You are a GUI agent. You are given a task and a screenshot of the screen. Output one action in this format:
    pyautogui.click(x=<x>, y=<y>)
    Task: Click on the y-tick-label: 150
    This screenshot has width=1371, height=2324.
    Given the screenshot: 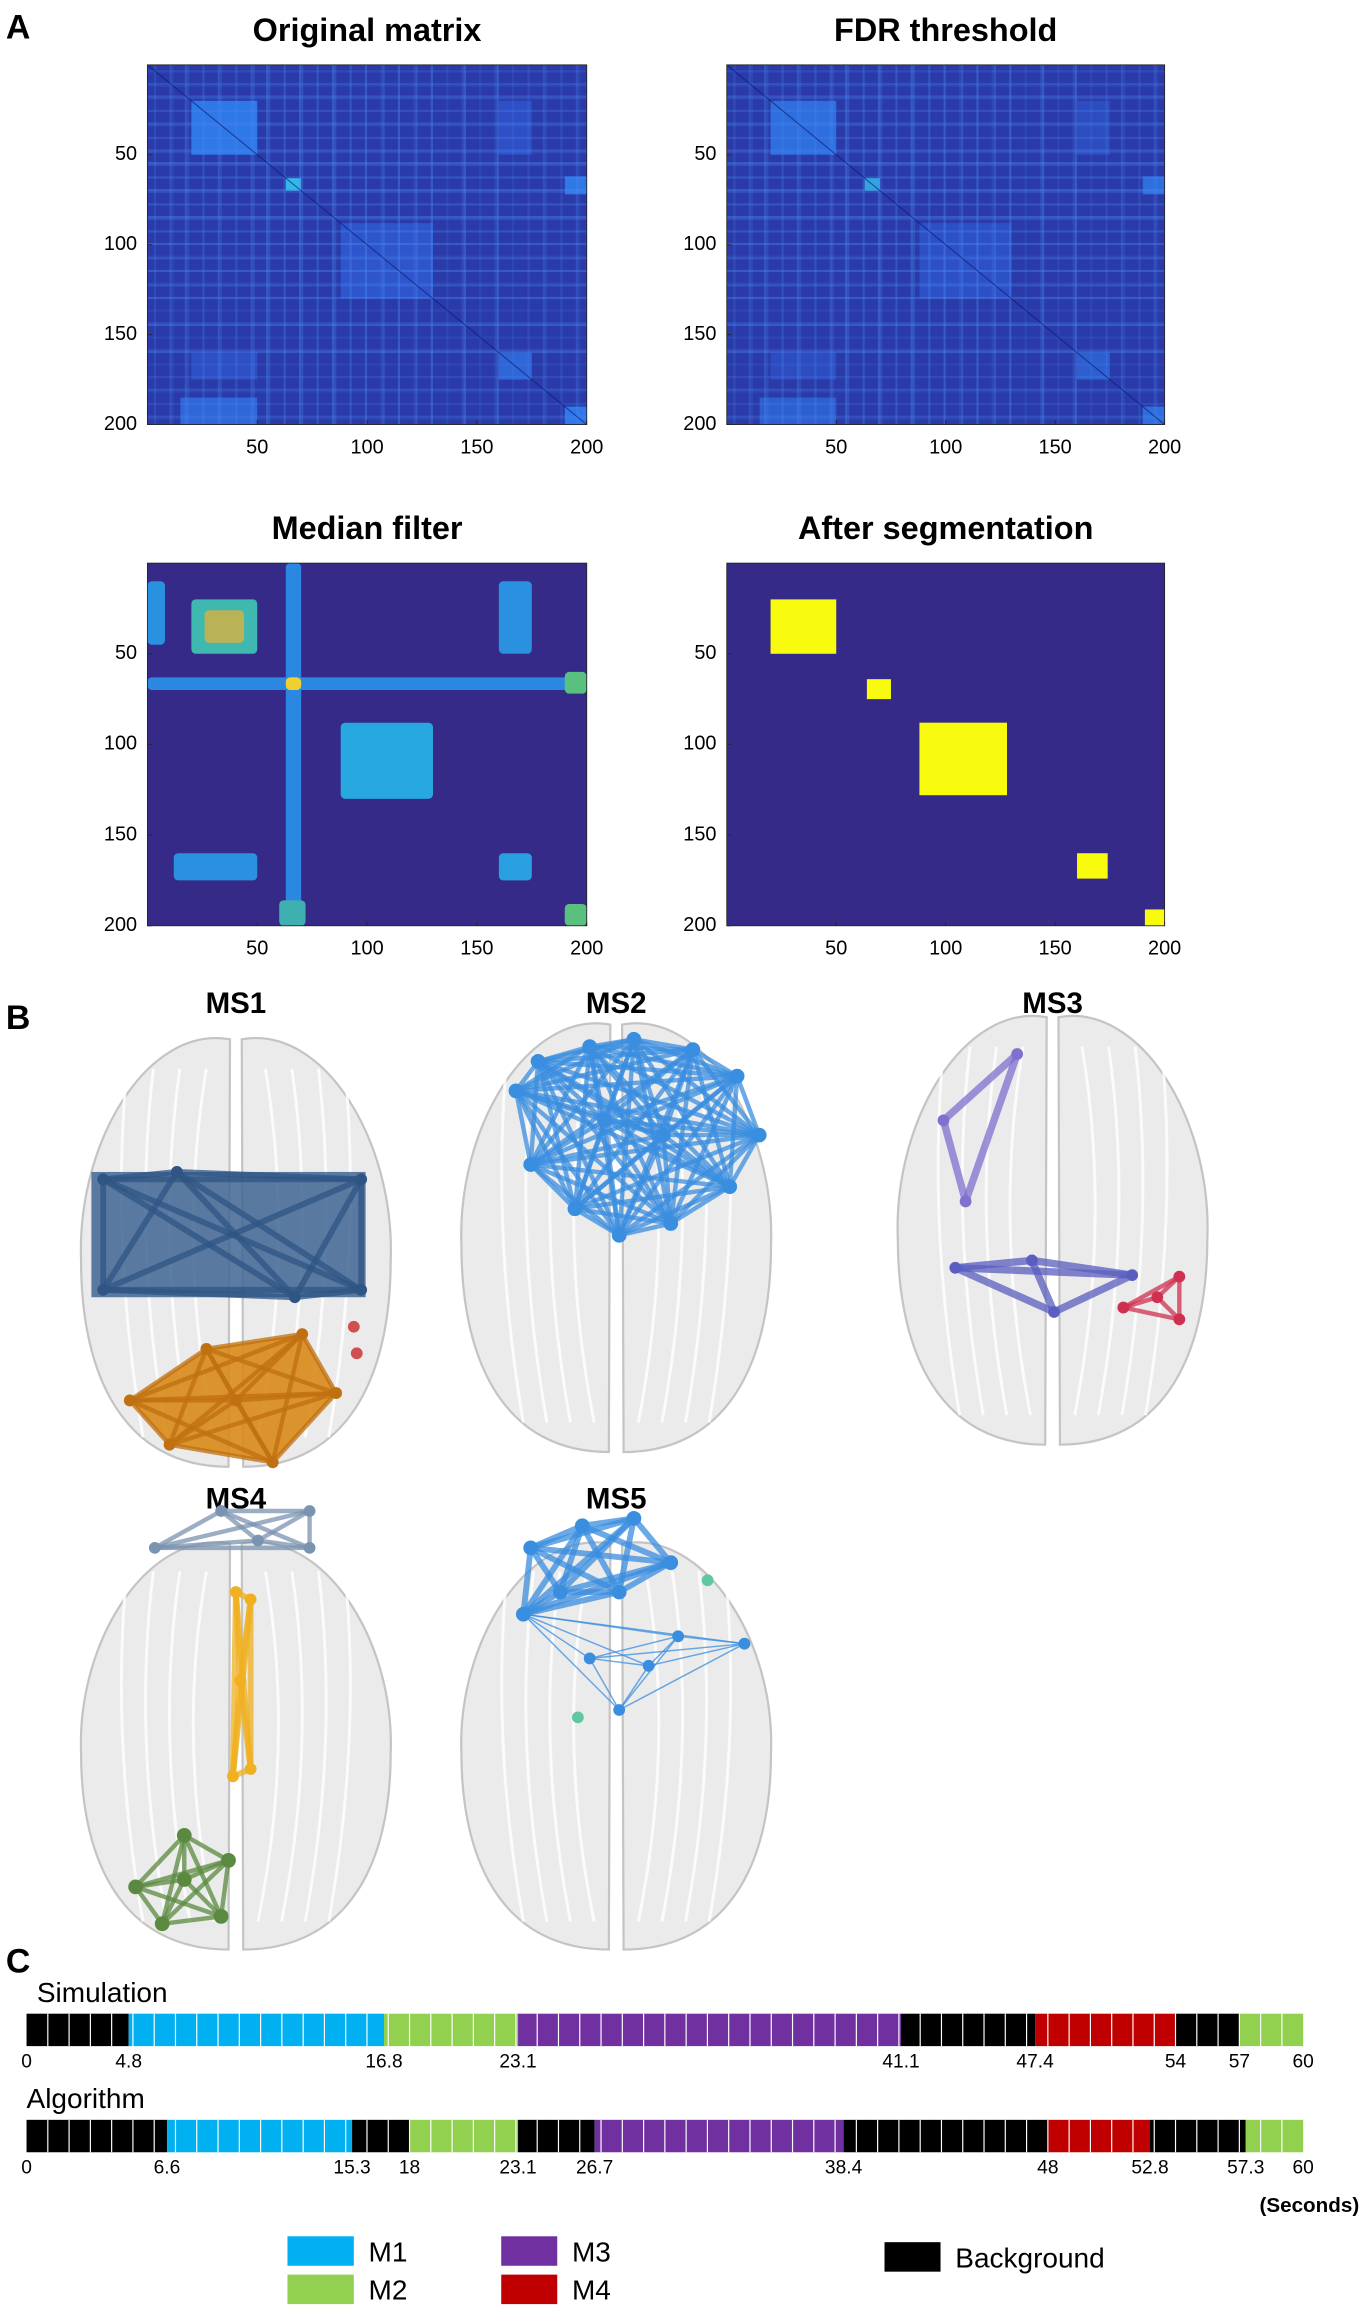 What is the action you would take?
    pyautogui.click(x=699, y=334)
    